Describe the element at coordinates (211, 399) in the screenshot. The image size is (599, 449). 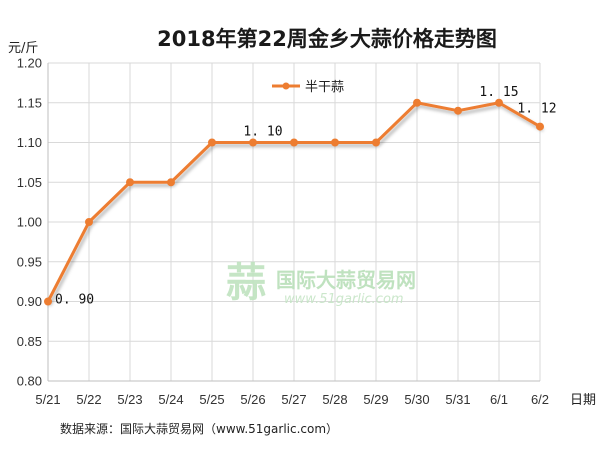
I see `x-tick-label-4: 5/25` at that location.